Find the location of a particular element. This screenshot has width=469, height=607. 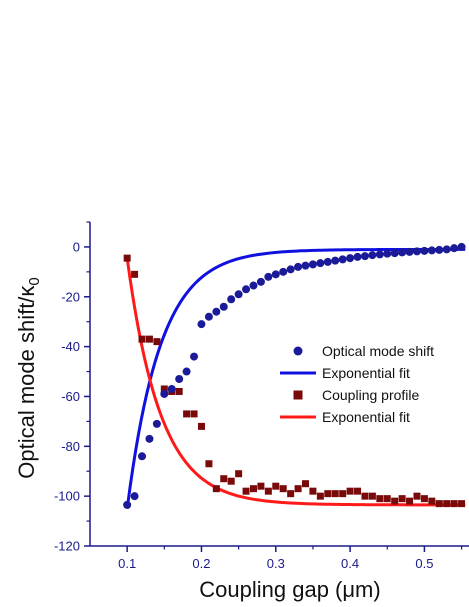

y-axis-title-main: Optical mode shift/κ is located at coordinates (26, 382).